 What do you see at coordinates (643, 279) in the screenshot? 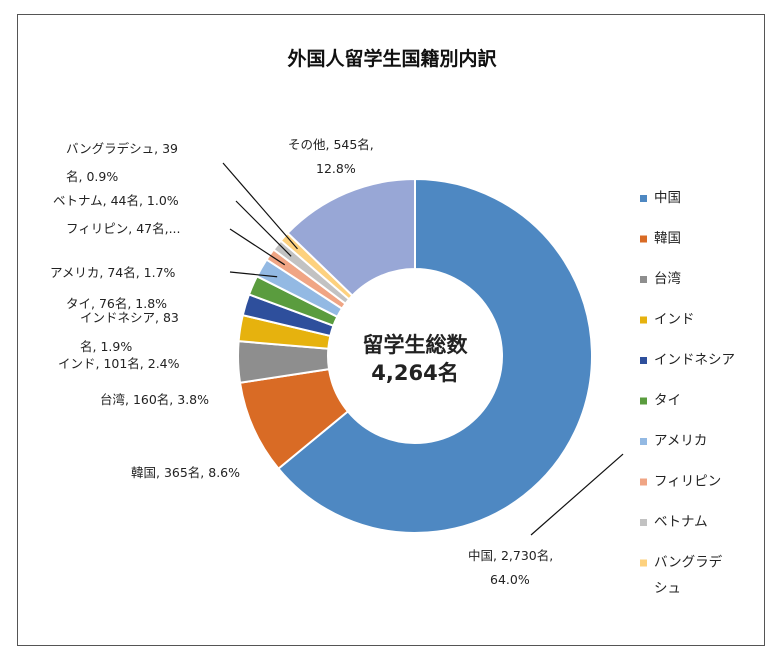
I see `legend-swatch-台湾` at bounding box center [643, 279].